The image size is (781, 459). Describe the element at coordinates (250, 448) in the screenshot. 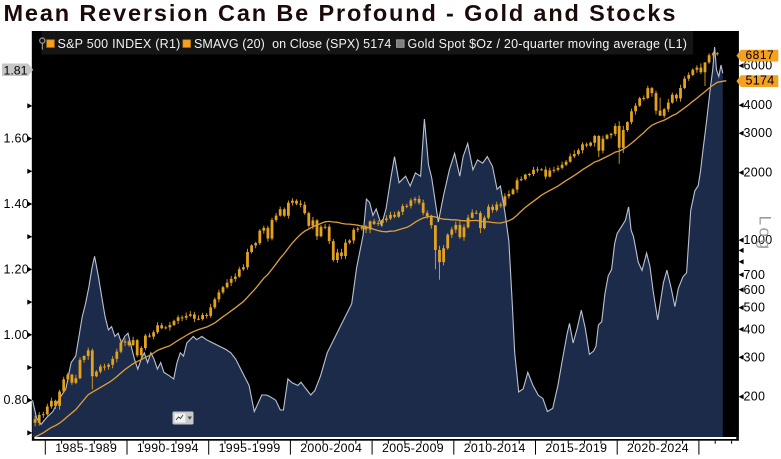

I see `svg-text: 1995-1999` at that location.